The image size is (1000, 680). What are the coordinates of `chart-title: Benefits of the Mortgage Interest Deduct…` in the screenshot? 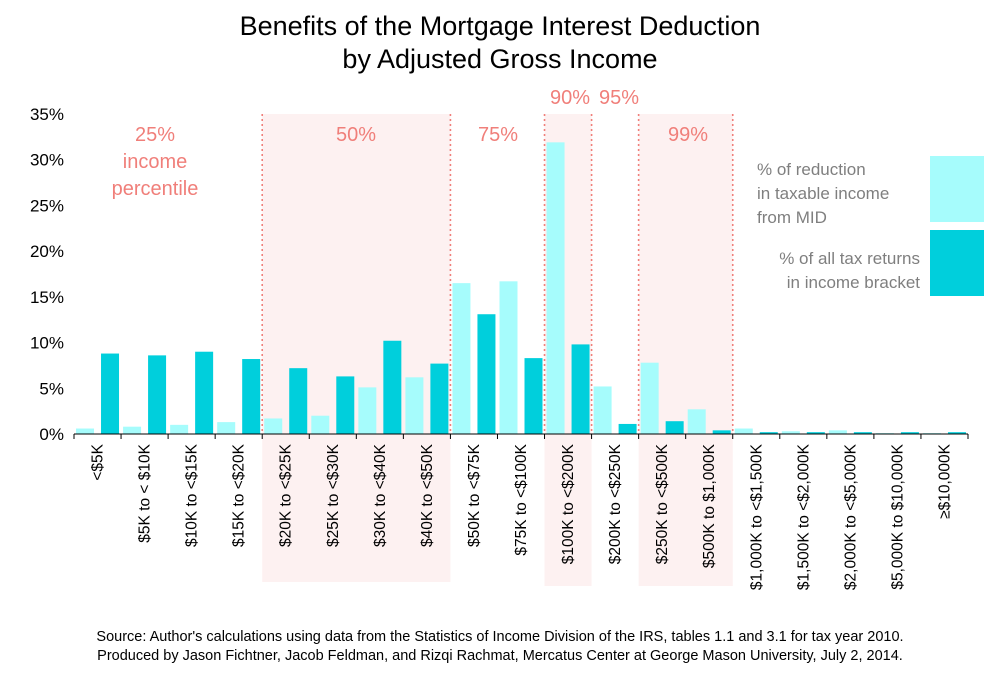 It's located at (500, 43).